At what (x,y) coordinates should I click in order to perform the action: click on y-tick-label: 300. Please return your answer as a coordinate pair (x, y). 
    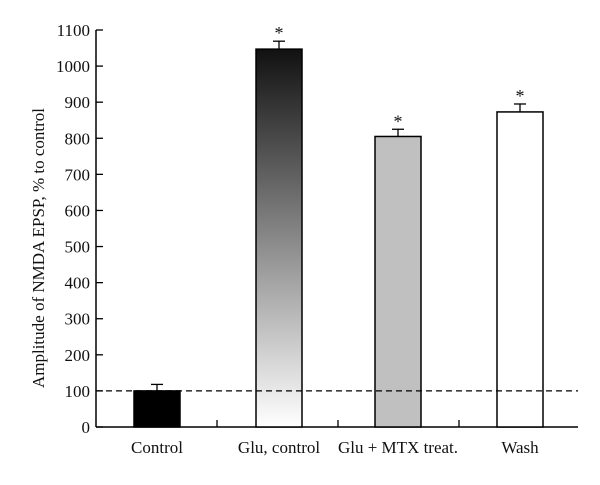
    Looking at the image, I should click on (78, 319).